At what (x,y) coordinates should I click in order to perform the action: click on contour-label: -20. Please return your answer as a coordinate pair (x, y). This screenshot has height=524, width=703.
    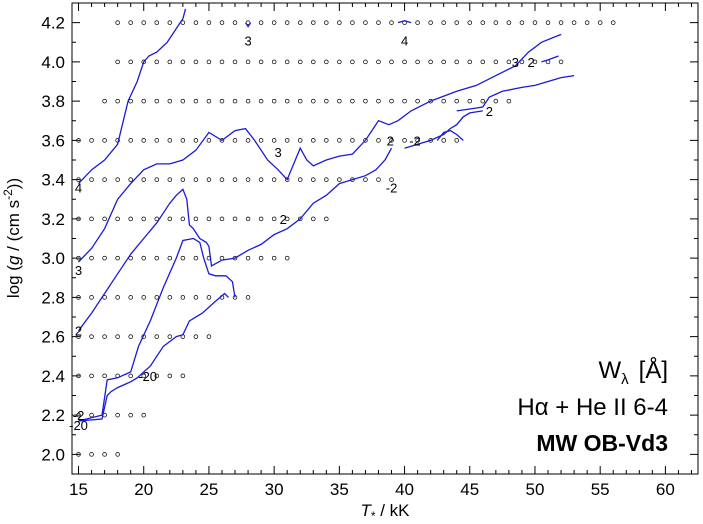
    Looking at the image, I should click on (147, 376).